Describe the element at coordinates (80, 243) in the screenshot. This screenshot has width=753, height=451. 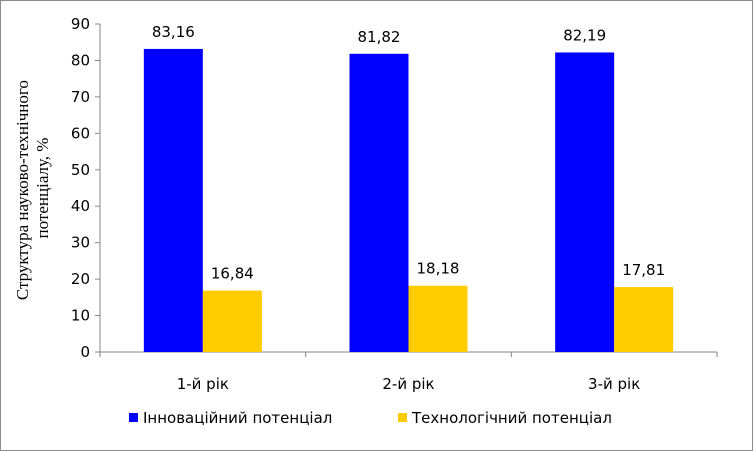
I see `y-tick-label: 30` at that location.